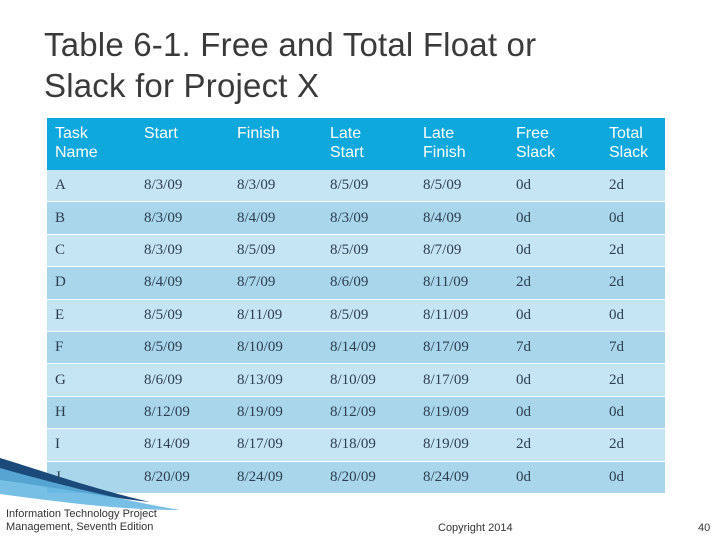 This screenshot has height=540, width=720. Describe the element at coordinates (356, 251) in the screenshot. I see `table-row: C 8/3/09 8/5/09 8/5/09 8/7/09 0d 2d` at that location.